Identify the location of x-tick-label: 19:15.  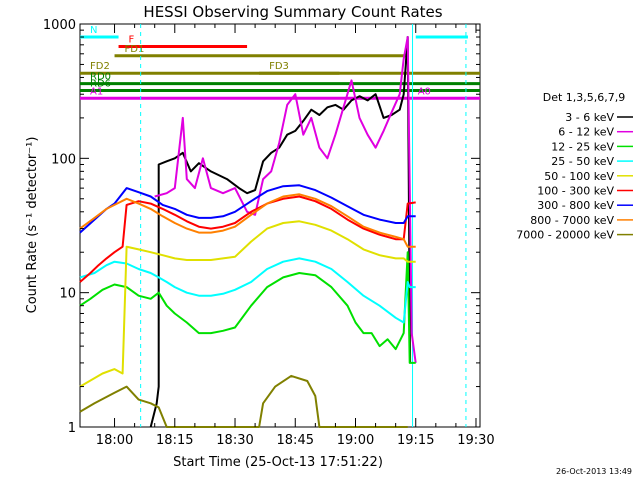
(415, 440).